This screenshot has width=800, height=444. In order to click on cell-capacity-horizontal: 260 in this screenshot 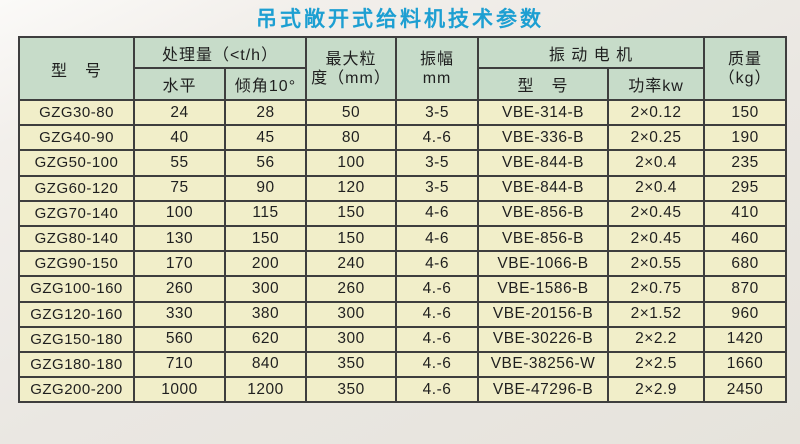, I will do `click(179, 289)`.